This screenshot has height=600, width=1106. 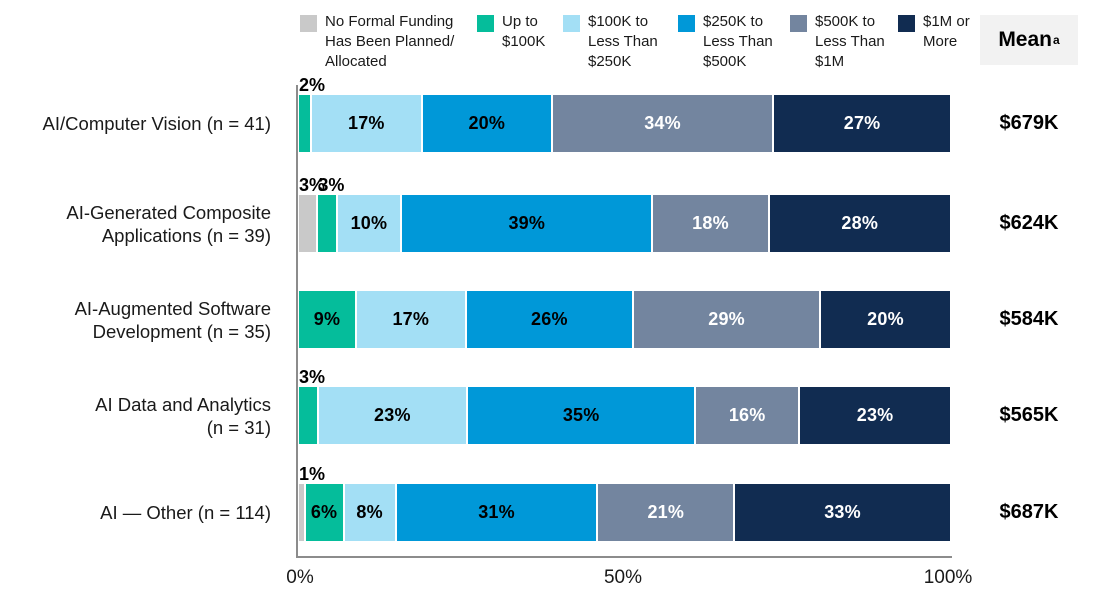 I want to click on bar-segment: 29%, so click(x=728, y=319).